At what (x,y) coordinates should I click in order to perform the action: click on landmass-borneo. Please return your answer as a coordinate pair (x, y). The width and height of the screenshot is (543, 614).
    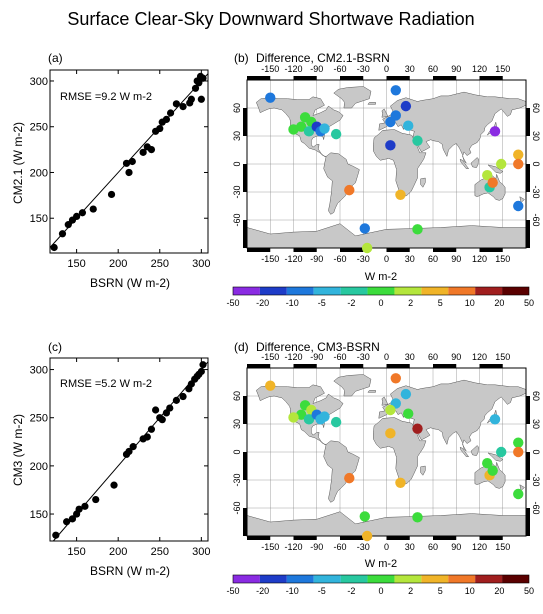
    Looking at the image, I should click on (474, 162).